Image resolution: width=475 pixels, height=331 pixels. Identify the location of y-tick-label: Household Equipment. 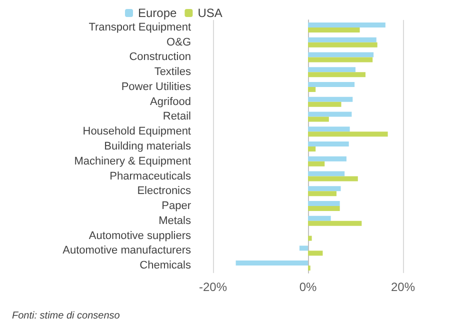
(136, 132).